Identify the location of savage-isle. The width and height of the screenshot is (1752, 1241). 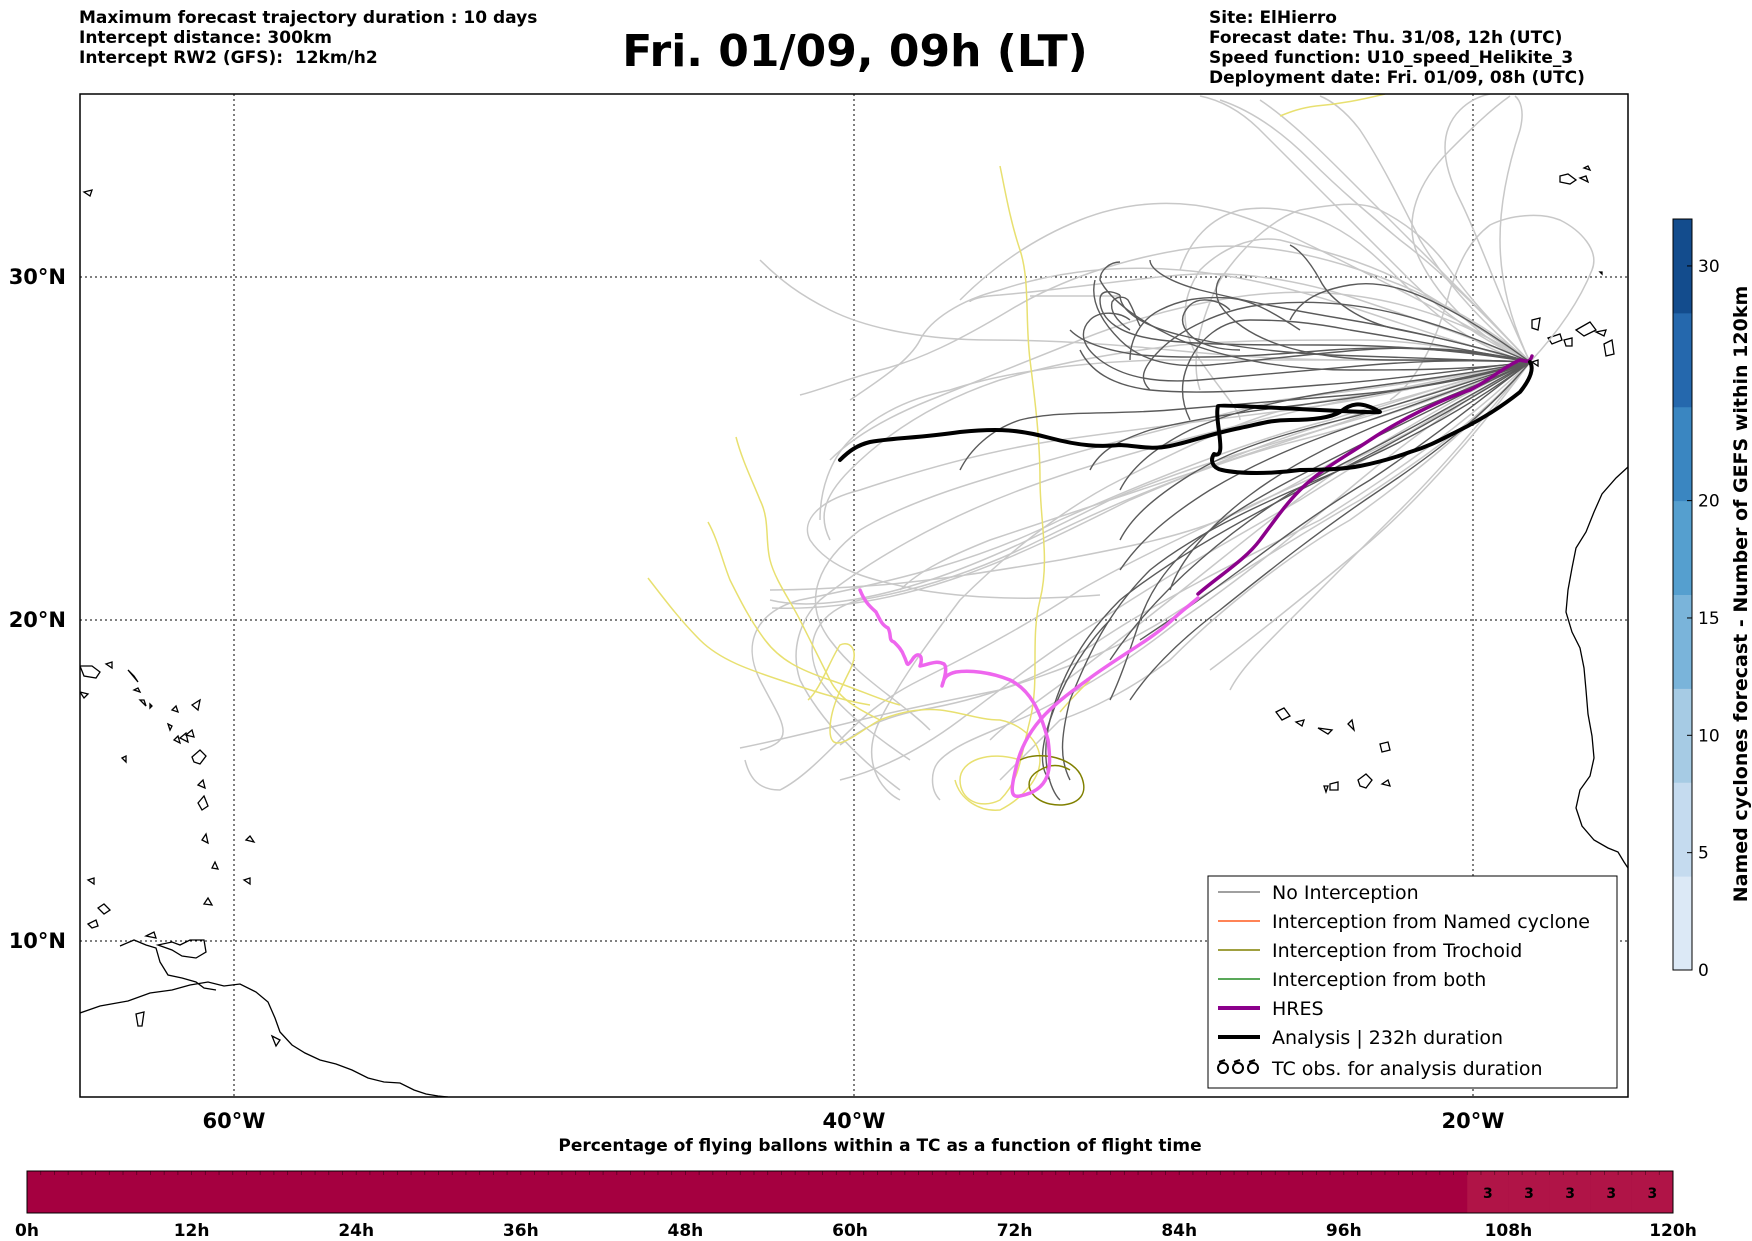
(1587, 168).